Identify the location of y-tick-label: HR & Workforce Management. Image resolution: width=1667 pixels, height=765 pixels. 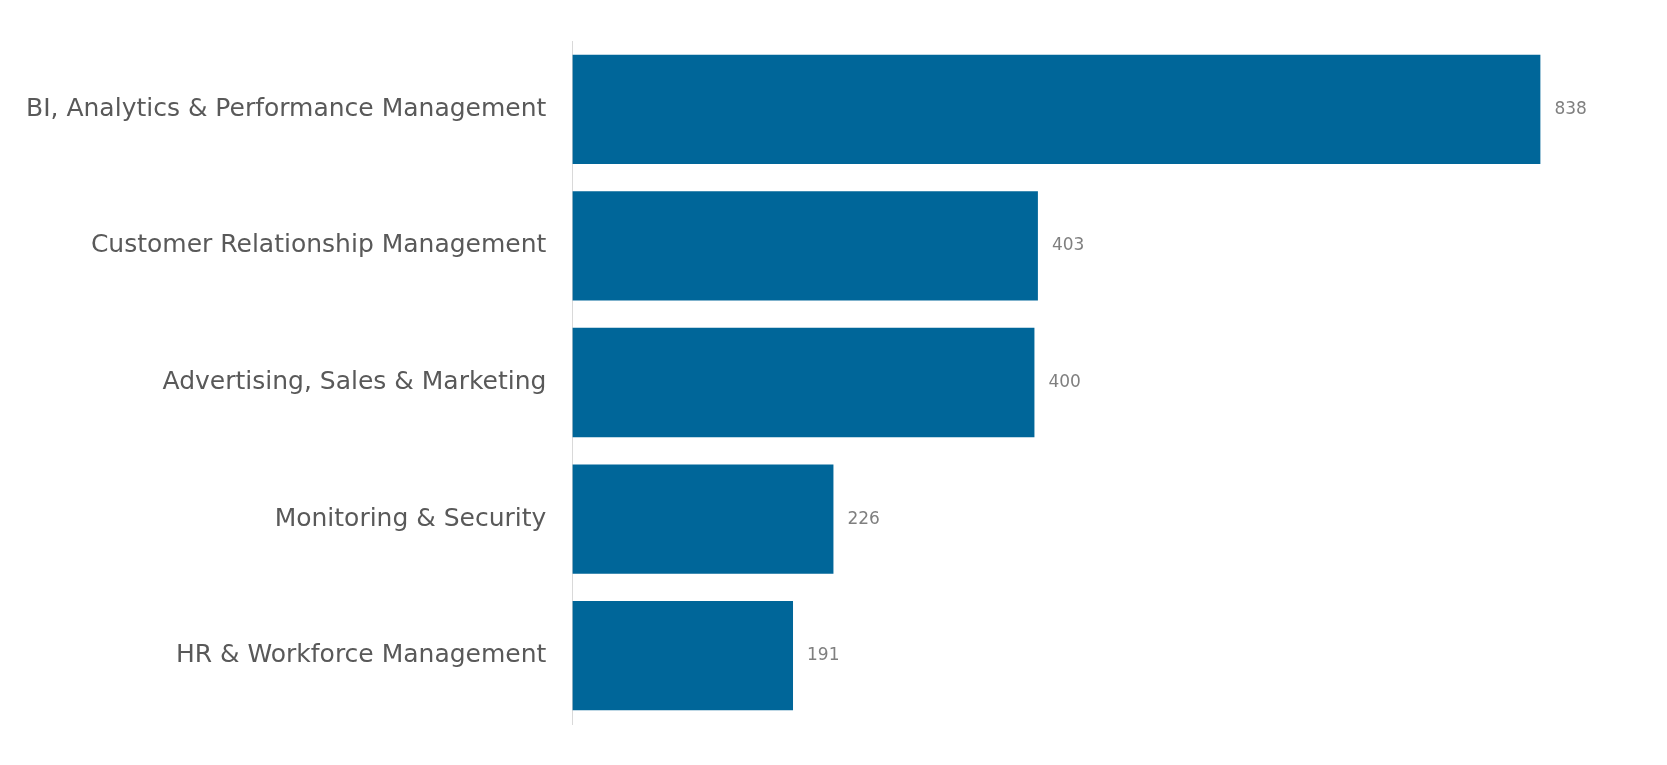
(361, 654).